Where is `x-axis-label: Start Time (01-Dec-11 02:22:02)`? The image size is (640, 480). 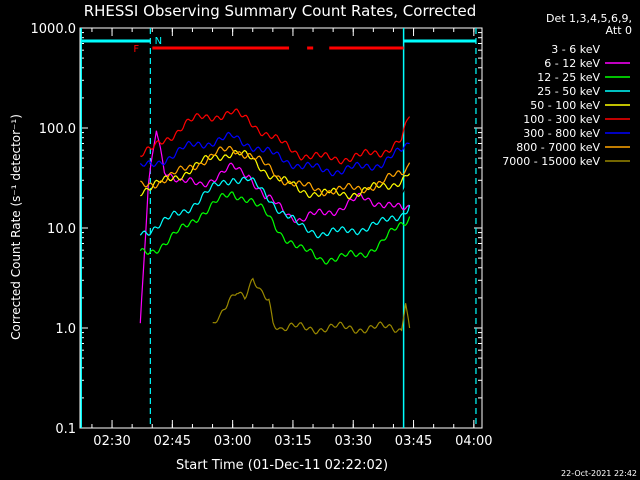
x-axis-label: Start Time (01-Dec-11 02:22:02) is located at coordinates (282, 465).